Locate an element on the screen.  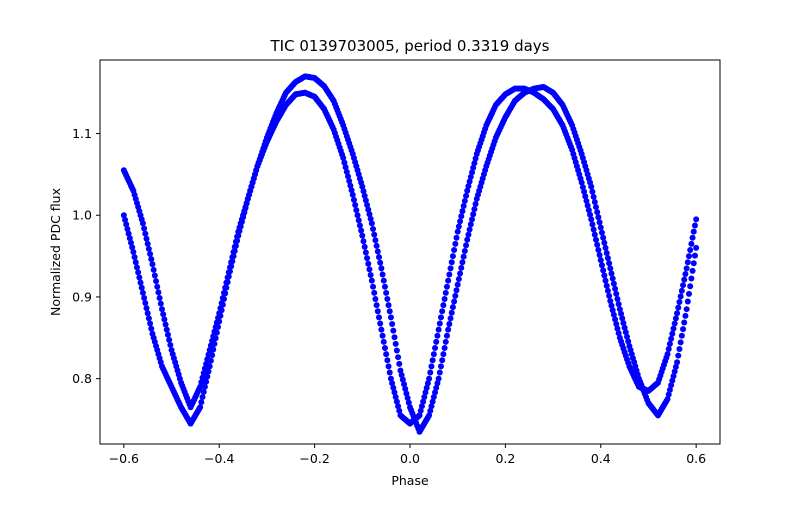
x-tick-label: −0.6 is located at coordinates (124, 458).